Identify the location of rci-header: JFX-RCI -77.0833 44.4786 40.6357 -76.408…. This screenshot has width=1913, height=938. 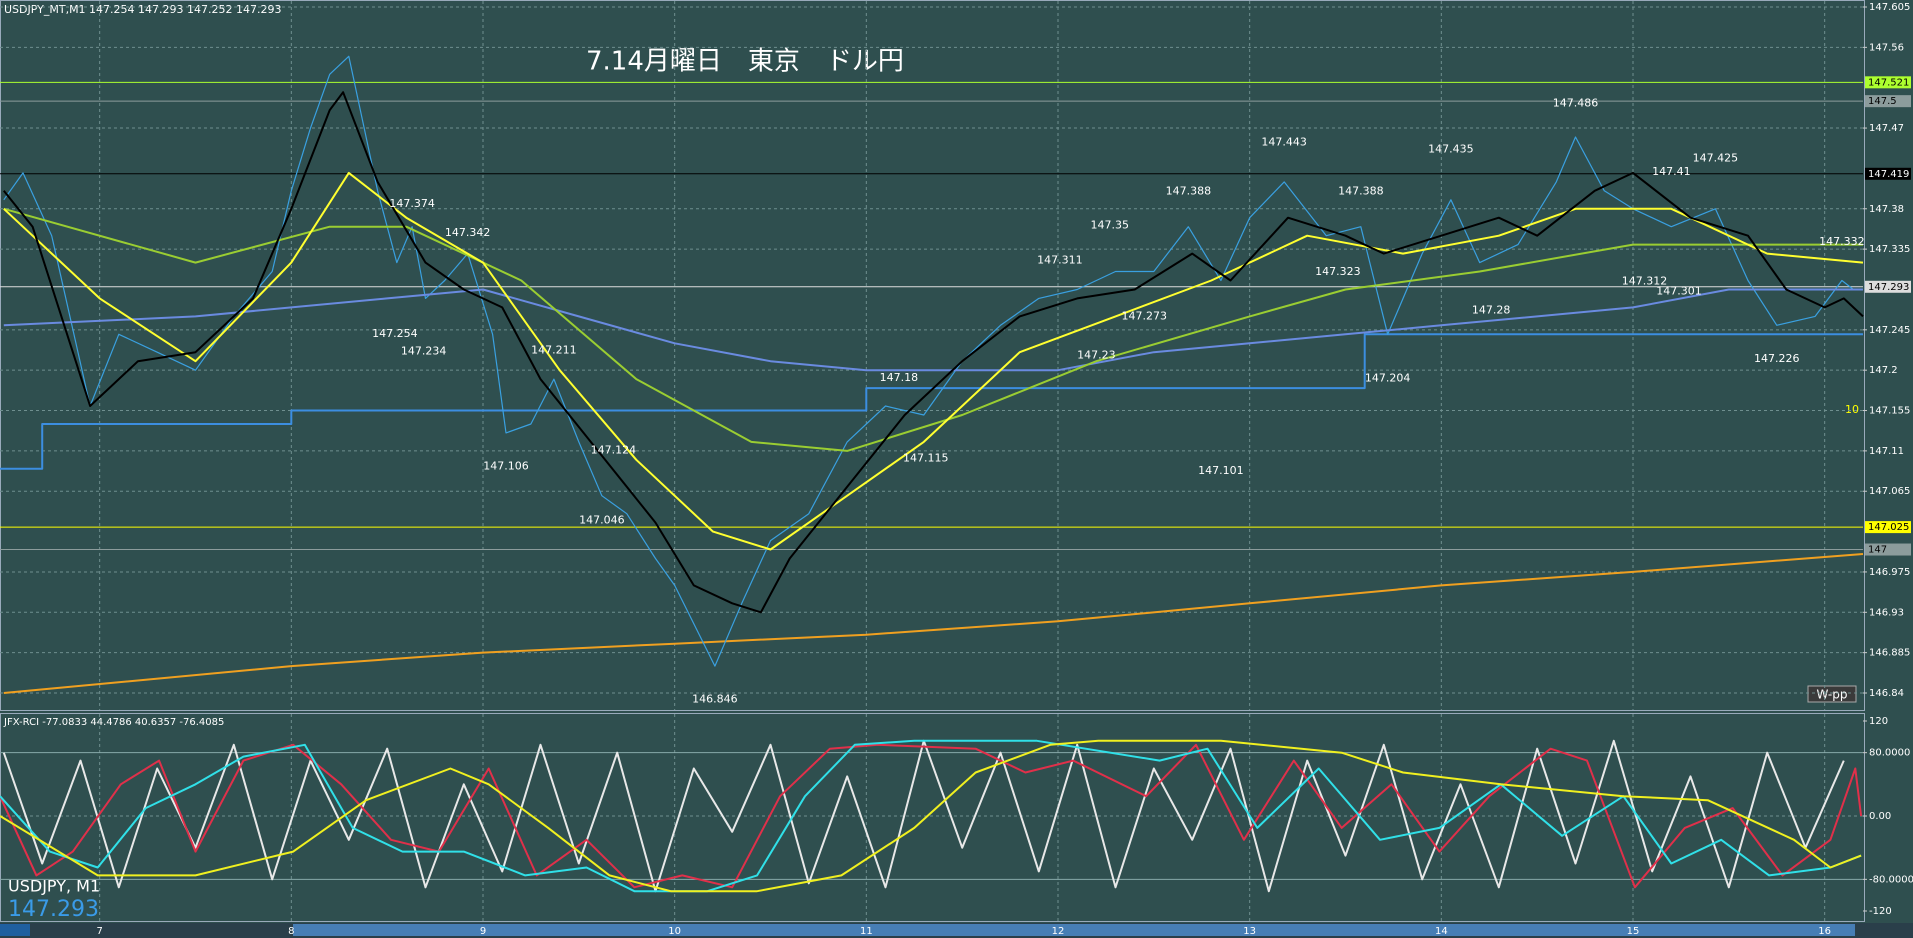
(113, 722).